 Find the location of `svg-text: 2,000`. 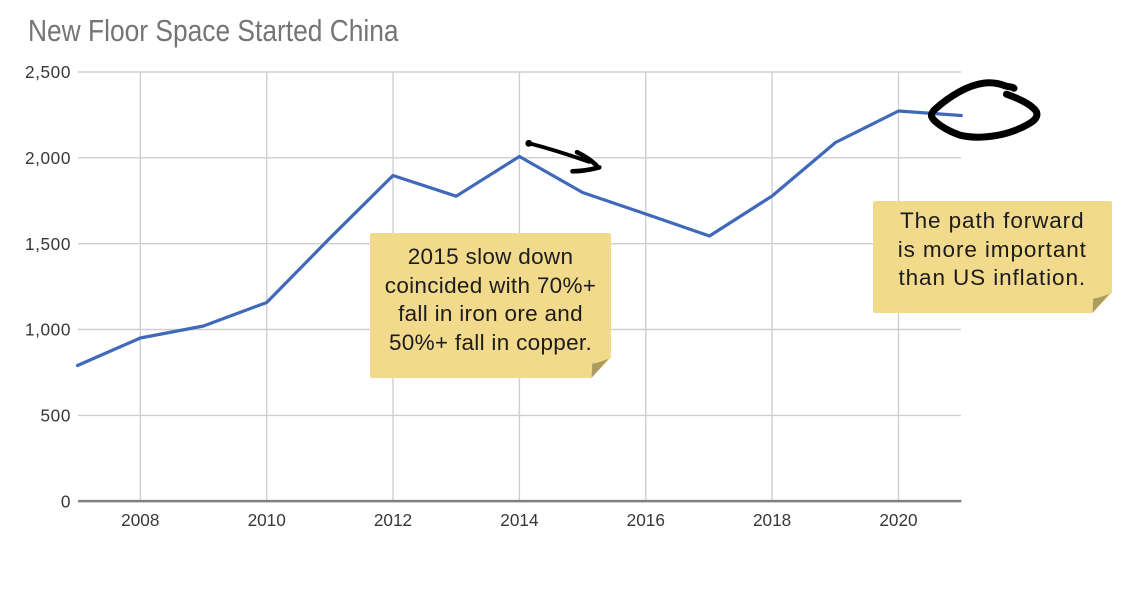

svg-text: 2,000 is located at coordinates (48, 158).